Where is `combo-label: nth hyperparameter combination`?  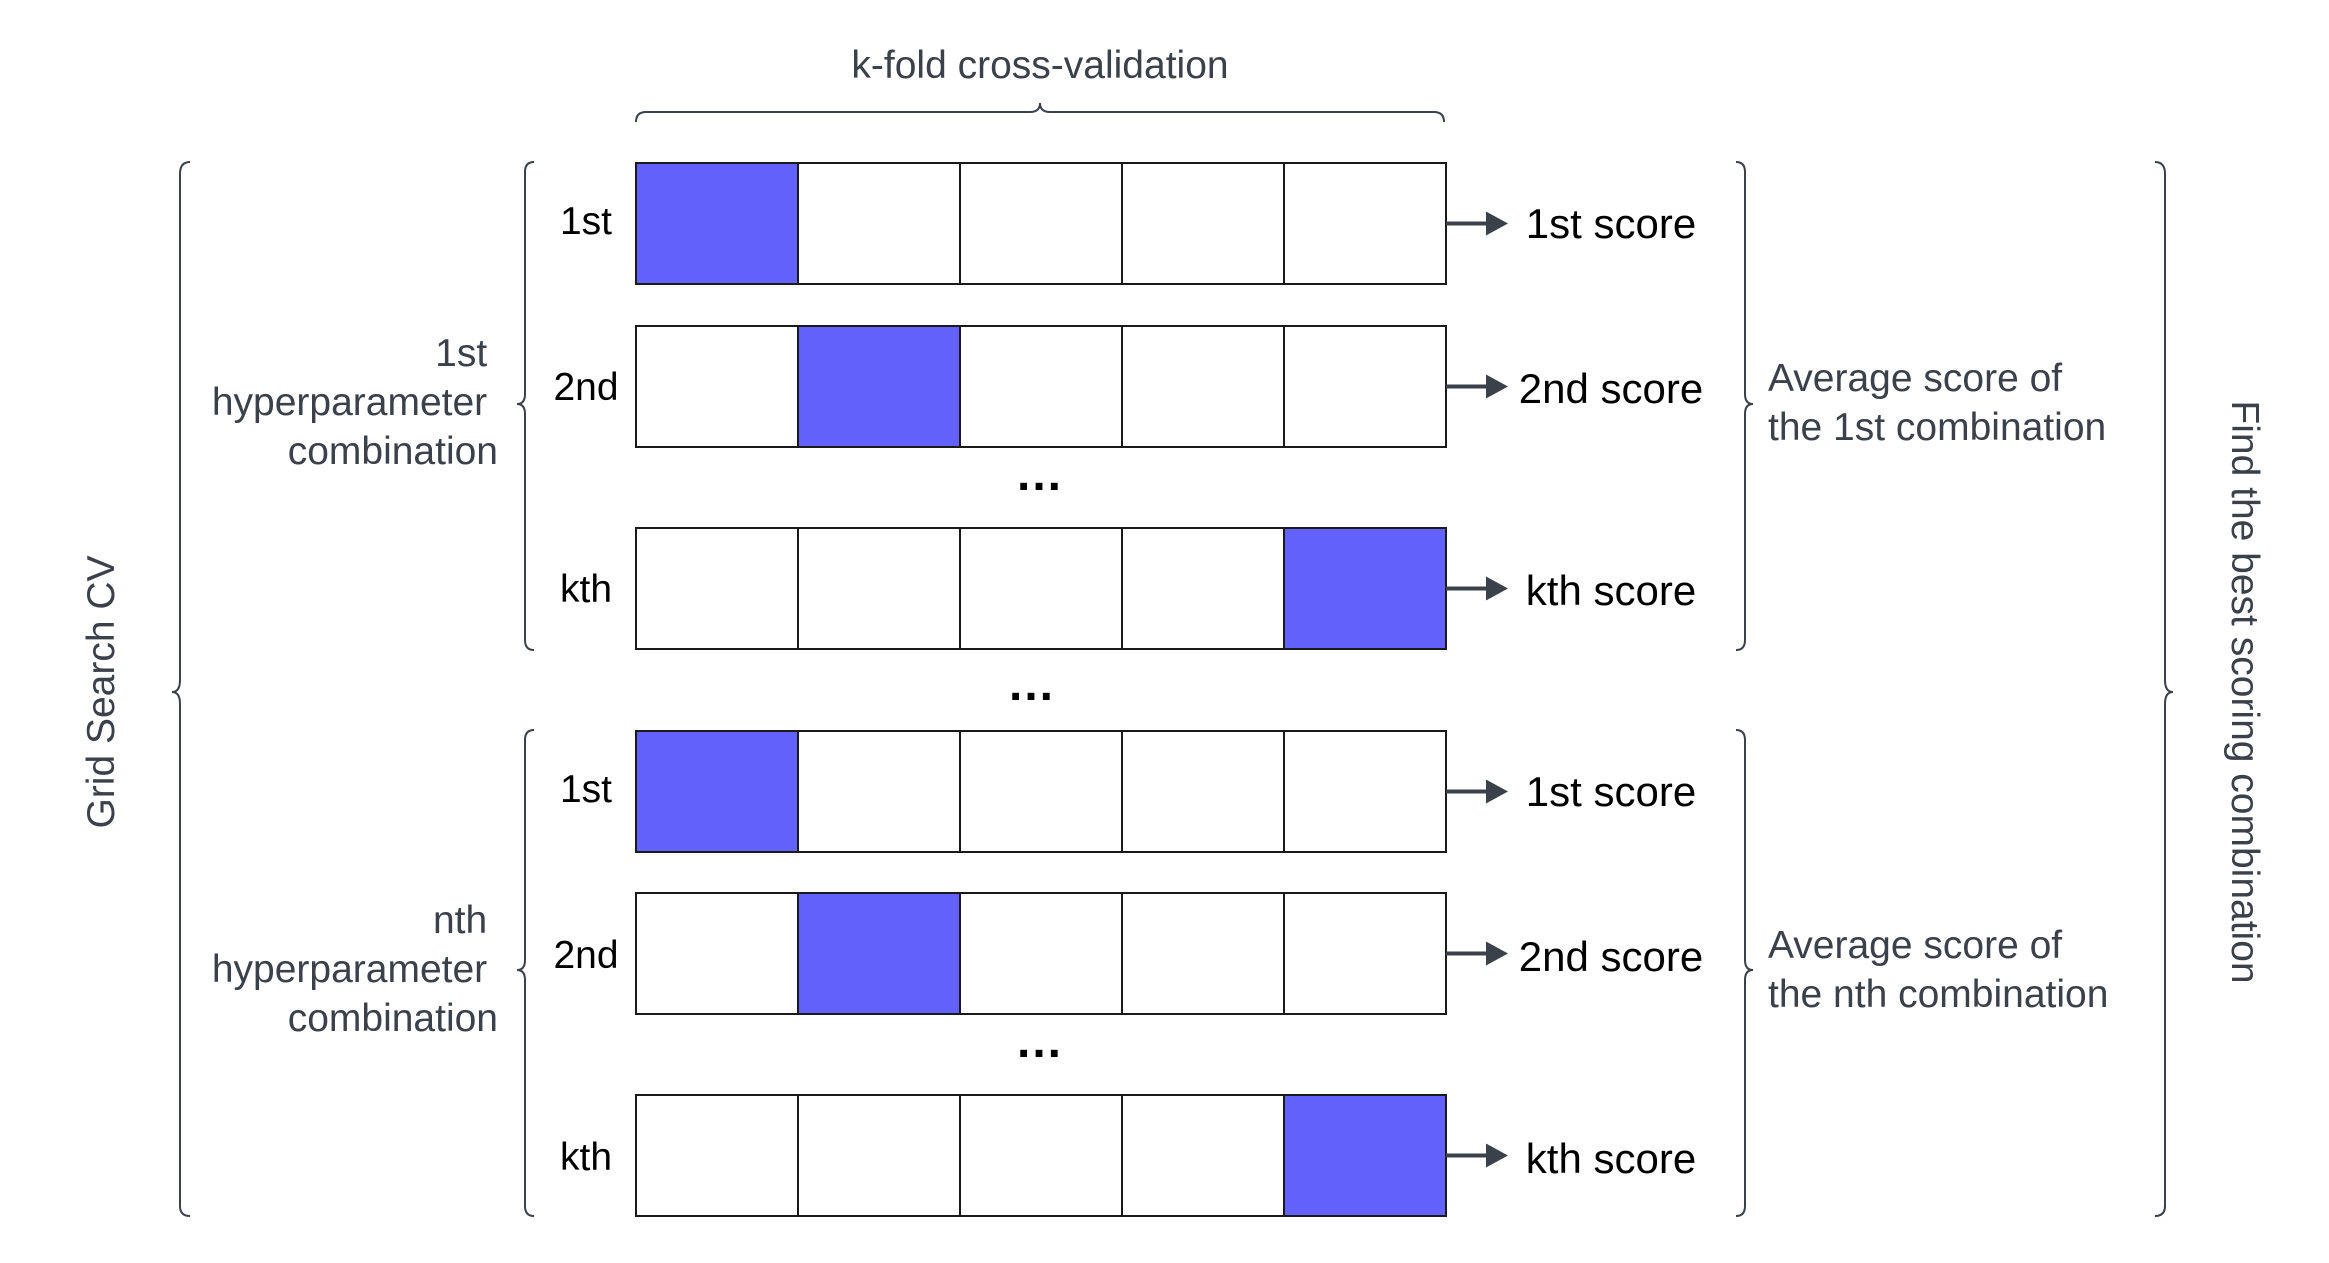
combo-label: nth hyperparameter combination is located at coordinates (355, 969).